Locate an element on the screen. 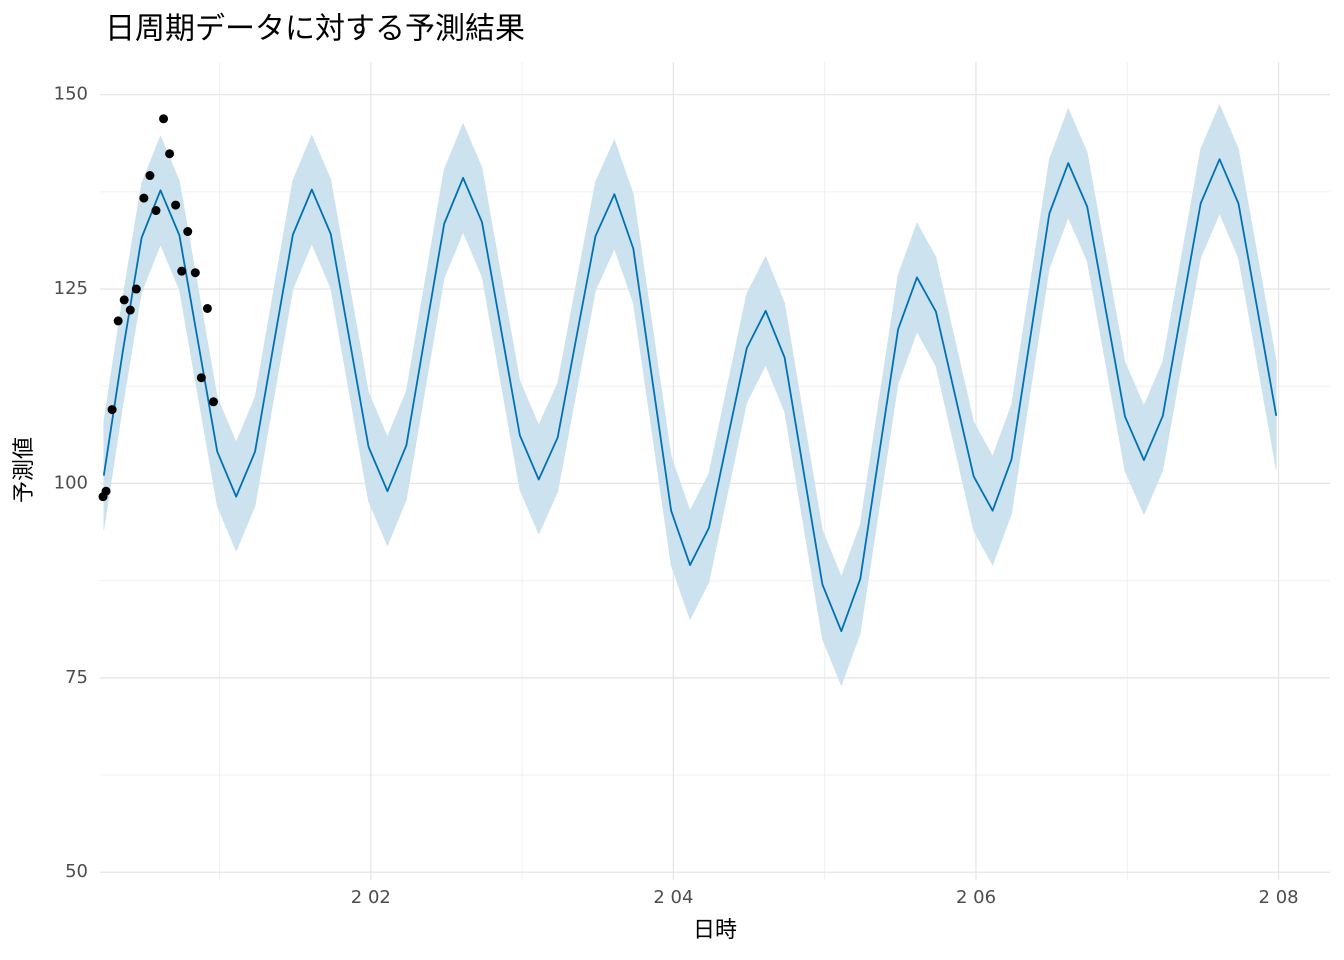 This screenshot has width=1344, height=960. y-tick-label: 150 is located at coordinates (71, 94).